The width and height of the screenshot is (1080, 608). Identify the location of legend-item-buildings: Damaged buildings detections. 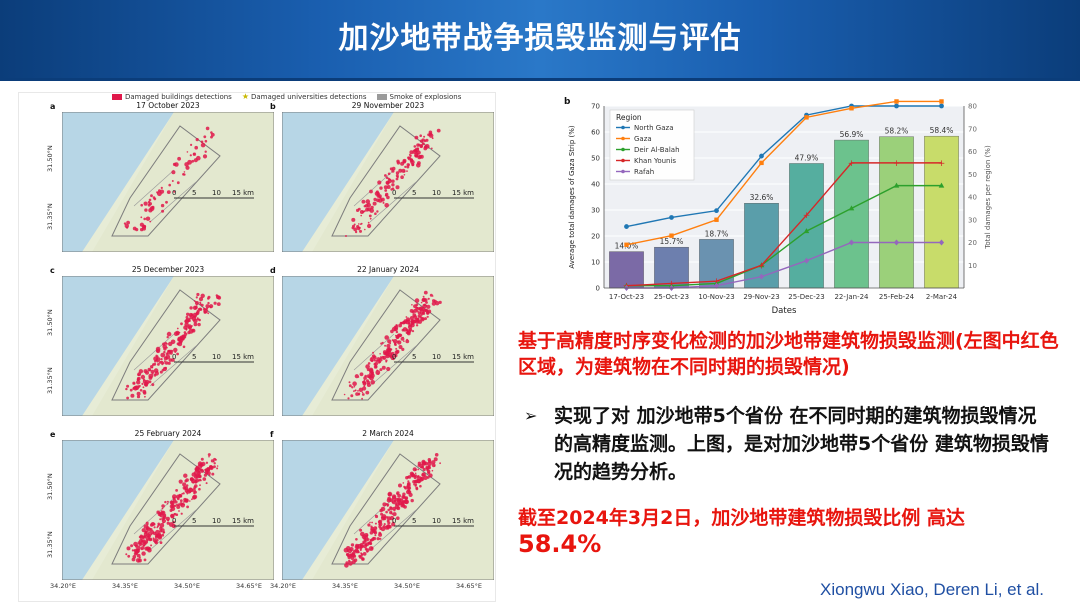
(172, 97).